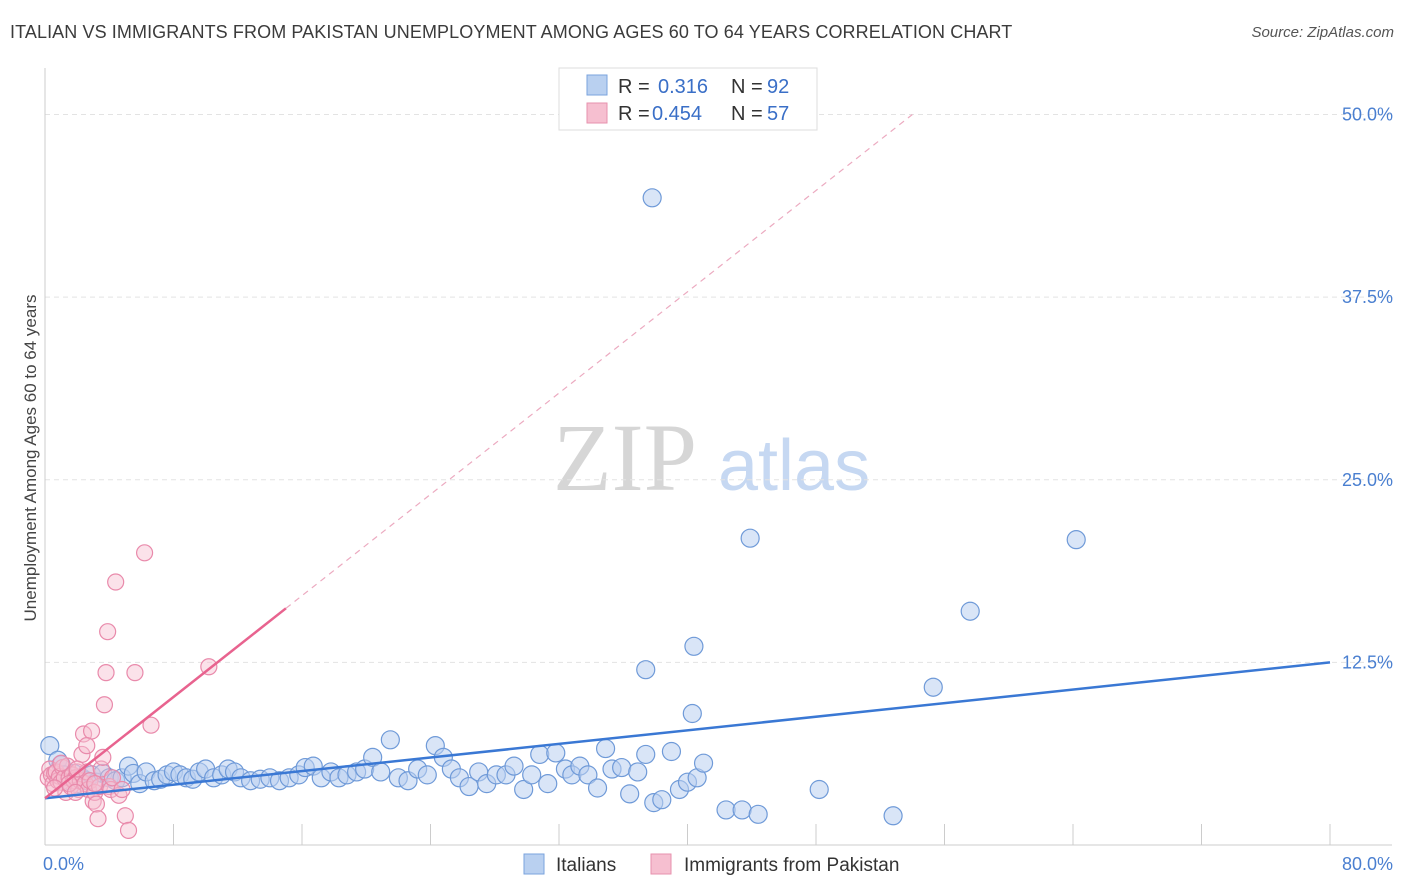 This screenshot has width=1406, height=892. What do you see at coordinates (597, 85) in the screenshot?
I see `legend-swatch-italians` at bounding box center [597, 85].